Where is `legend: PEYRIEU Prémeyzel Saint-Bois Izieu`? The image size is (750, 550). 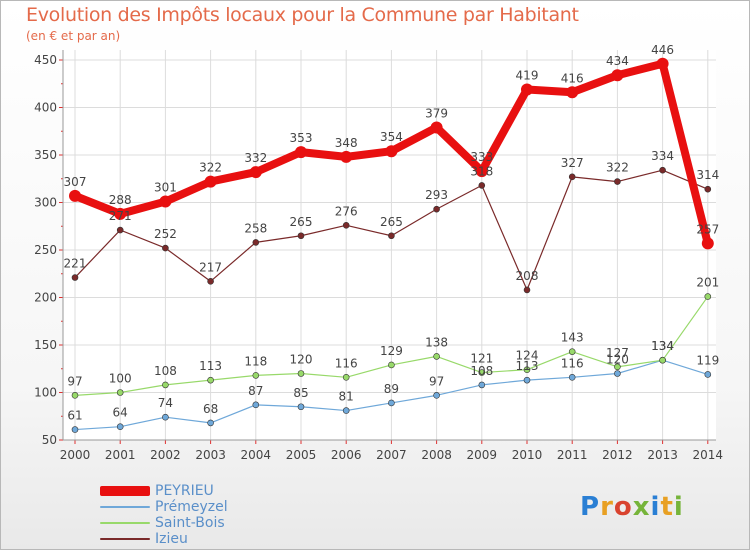
legend: PEYRIEU Prémeyzel Saint-Bois Izieu is located at coordinates (164, 515).